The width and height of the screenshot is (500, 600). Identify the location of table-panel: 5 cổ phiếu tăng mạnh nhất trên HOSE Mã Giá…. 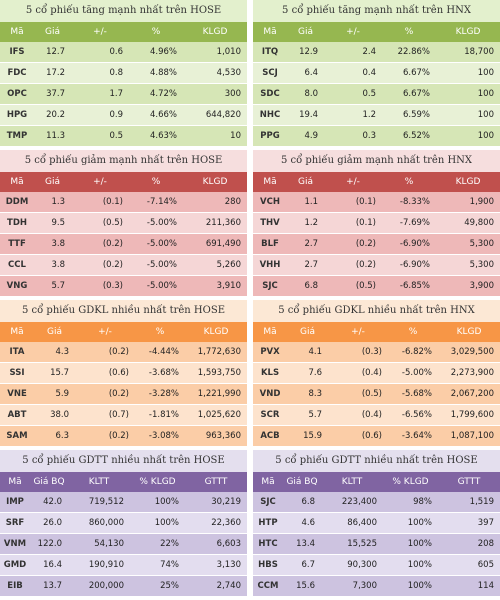
(123, 74).